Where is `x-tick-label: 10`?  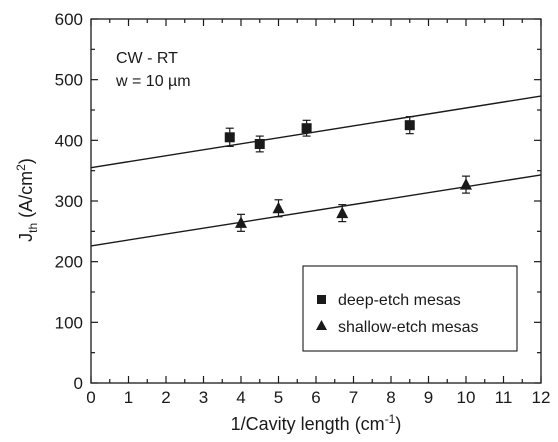
x-tick-label: 10 is located at coordinates (466, 397).